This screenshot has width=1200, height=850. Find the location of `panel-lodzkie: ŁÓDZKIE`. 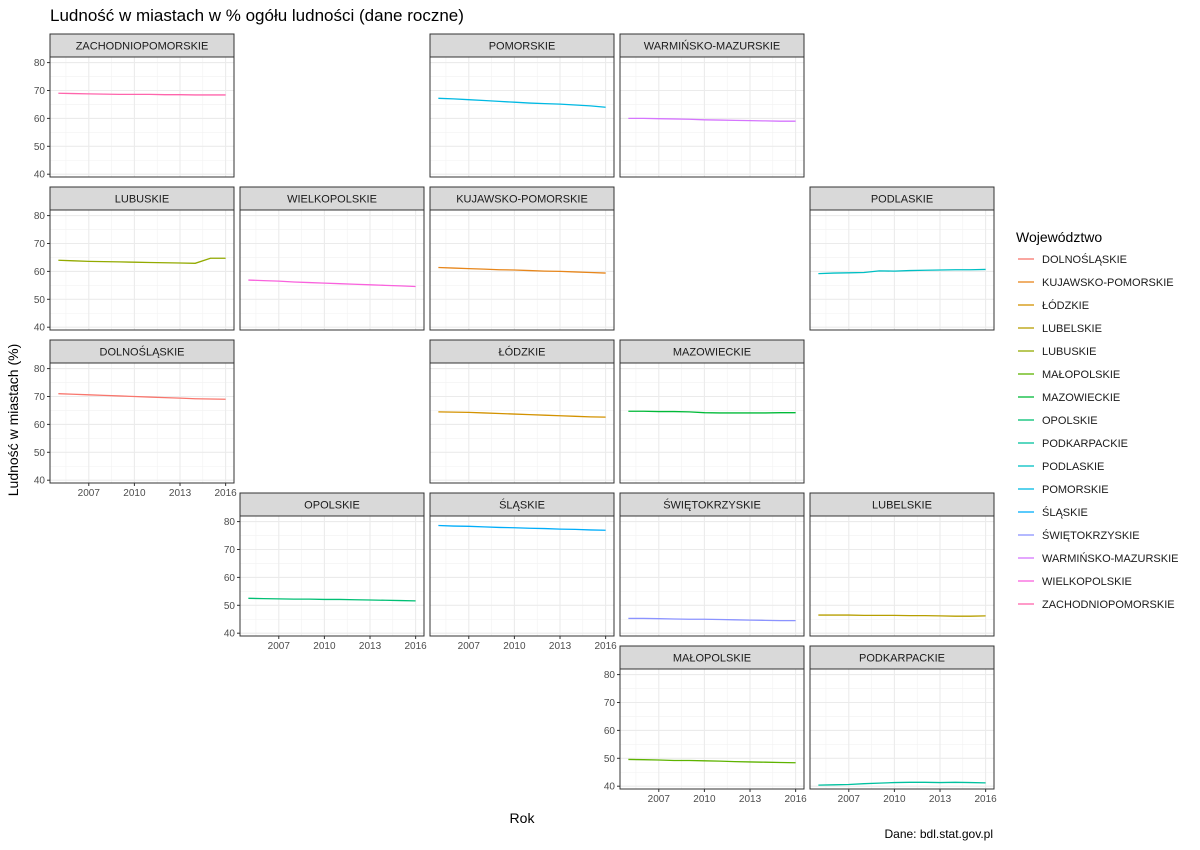

panel-lodzkie: ŁÓDZKIE is located at coordinates (522, 411).